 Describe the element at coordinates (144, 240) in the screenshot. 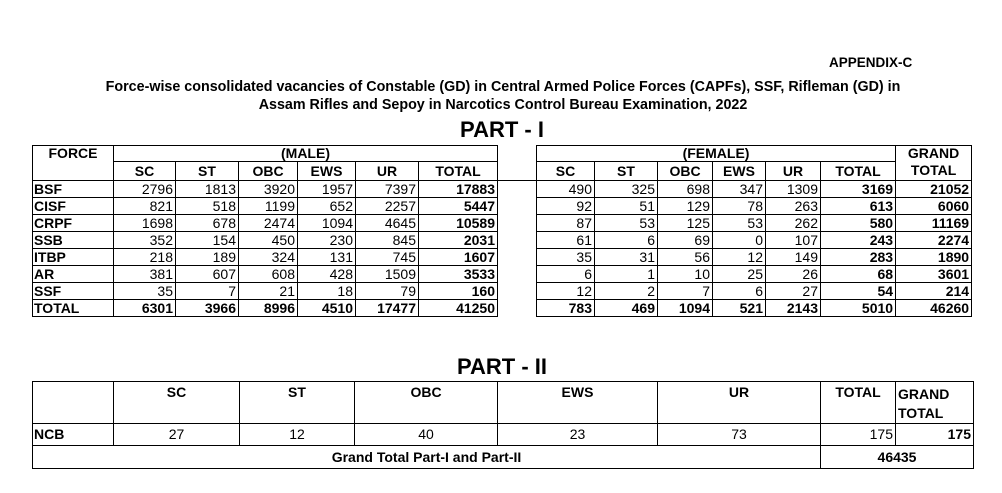

I see `male-sc: 352` at that location.